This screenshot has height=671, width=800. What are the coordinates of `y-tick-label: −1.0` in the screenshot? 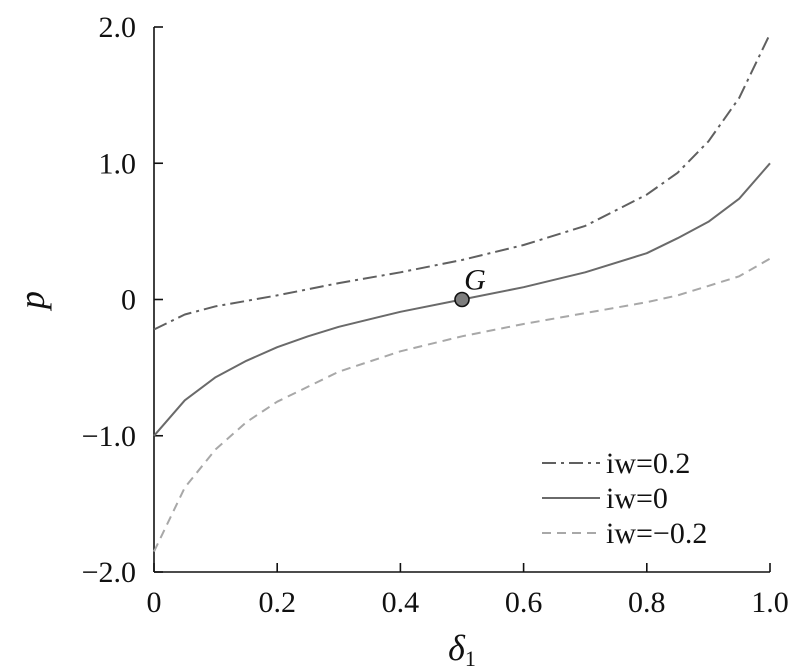 It's located at (109, 436).